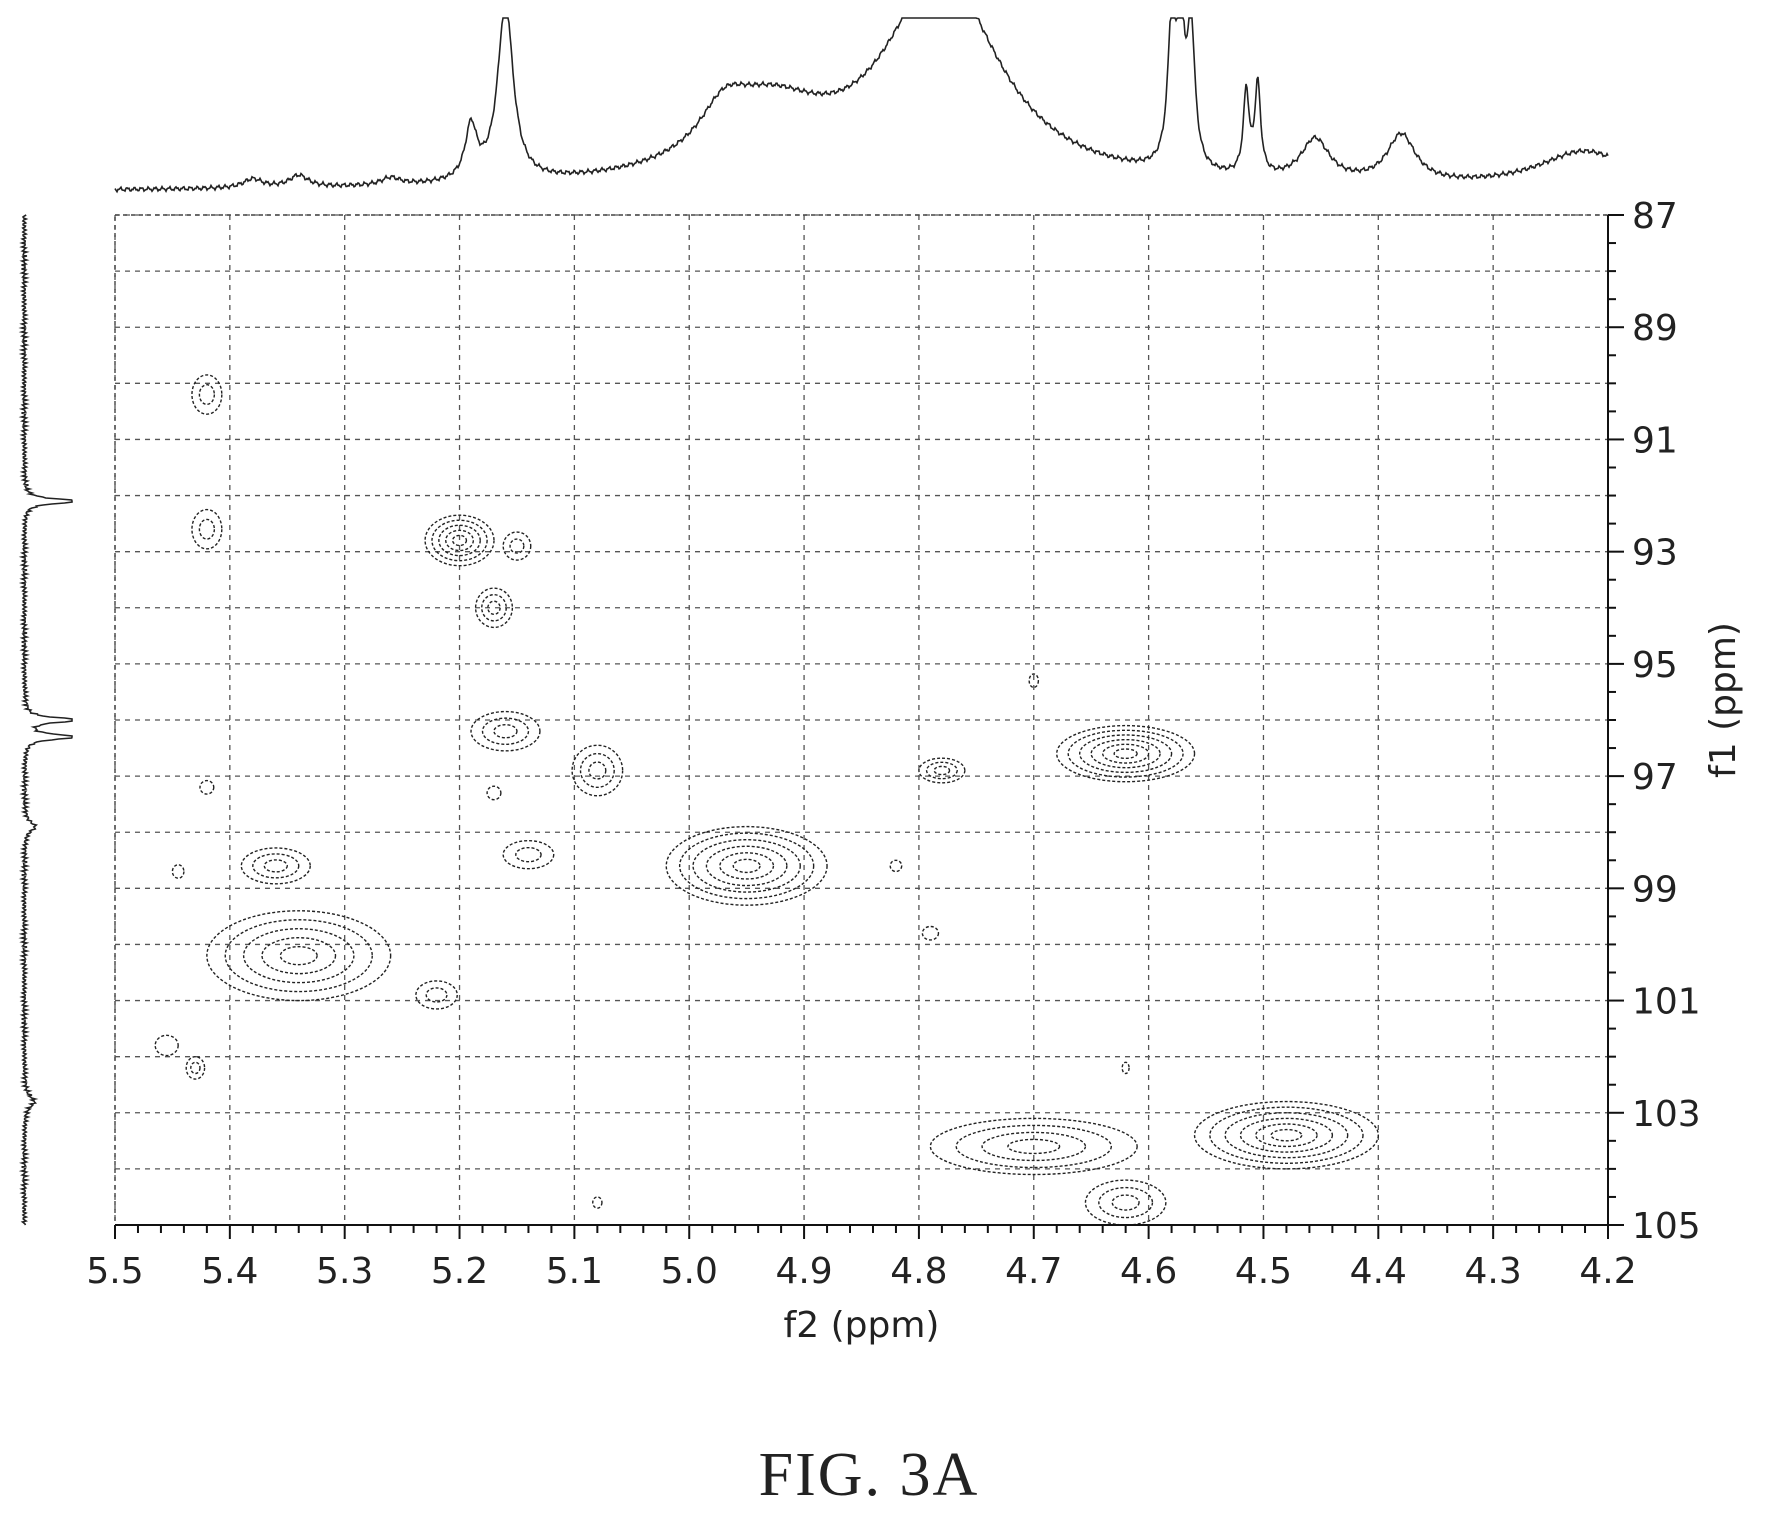  Describe the element at coordinates (862, 1325) in the screenshot. I see `x-axis-title: f2 (ppm)` at that location.